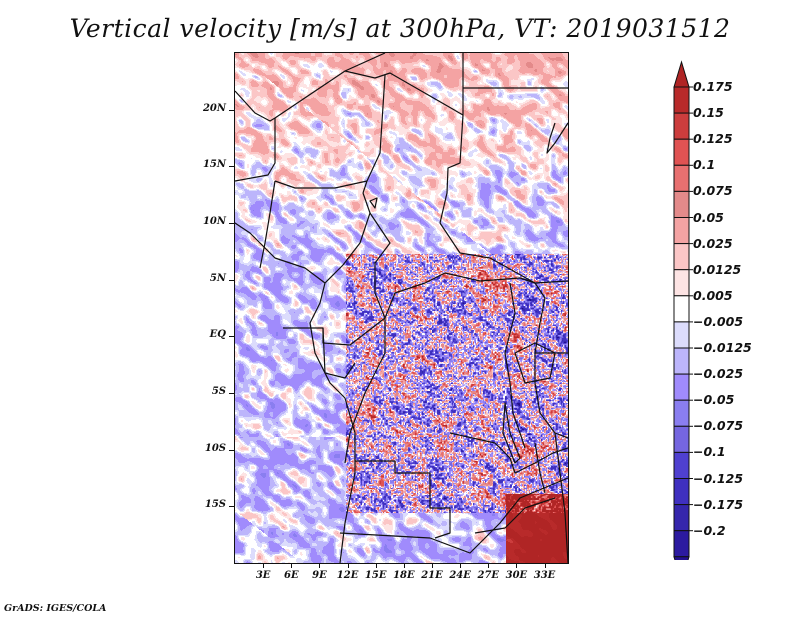 The image size is (800, 618). I want to click on border-nigeria-cameroon, so click(347, 238).